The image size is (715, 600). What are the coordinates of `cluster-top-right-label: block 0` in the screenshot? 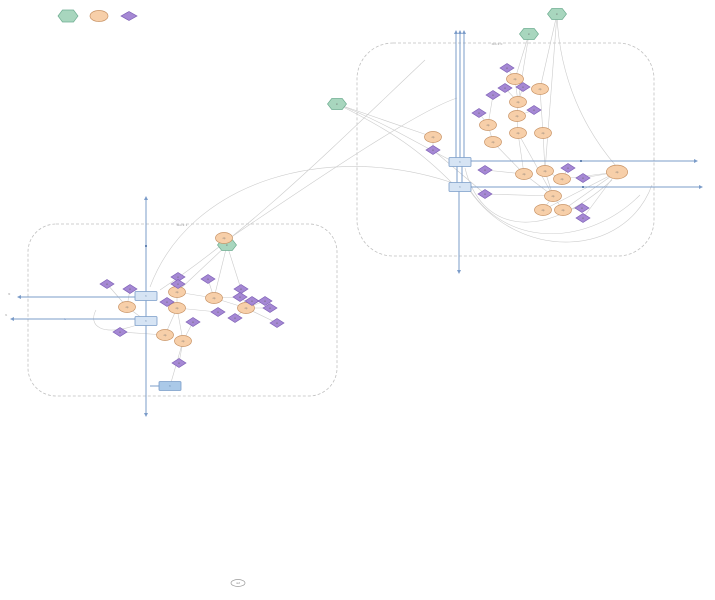 It's located at (497, 44).